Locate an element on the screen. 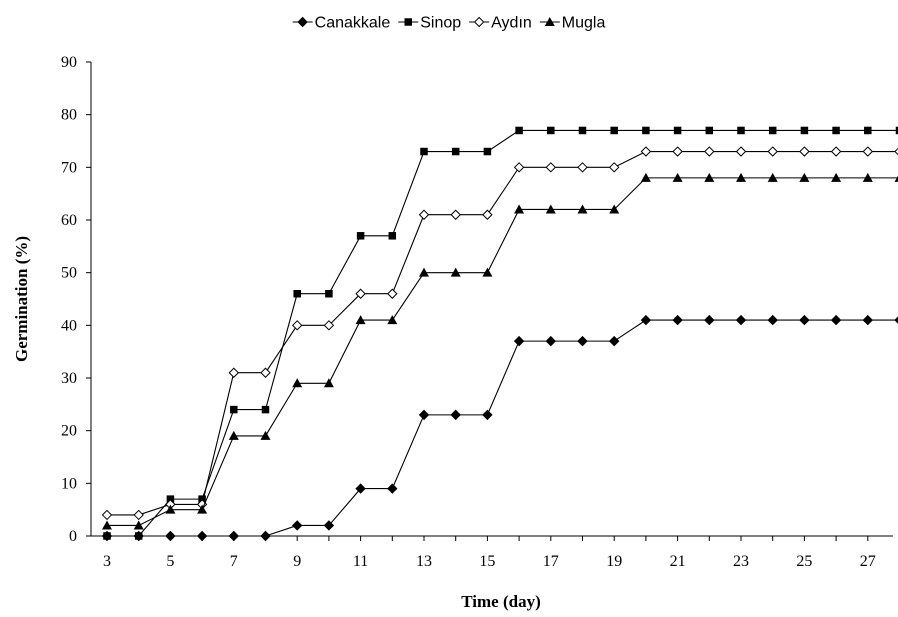 The image size is (898, 617). legend-item-aydin: Aydın is located at coordinates (500, 23).